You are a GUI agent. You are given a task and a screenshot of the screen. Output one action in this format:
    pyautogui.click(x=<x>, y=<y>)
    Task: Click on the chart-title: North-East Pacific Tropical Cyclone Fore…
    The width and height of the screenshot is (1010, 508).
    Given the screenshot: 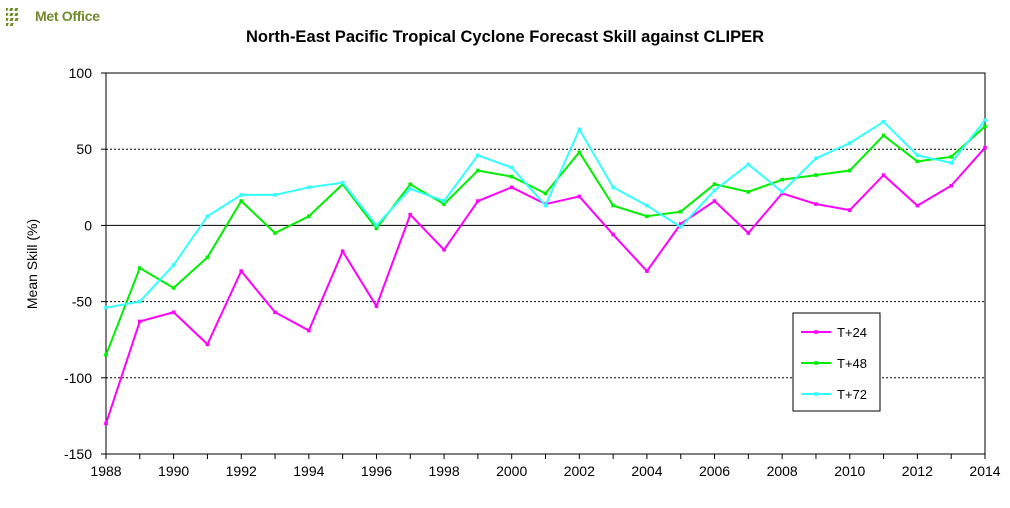 What is the action you would take?
    pyautogui.click(x=505, y=37)
    